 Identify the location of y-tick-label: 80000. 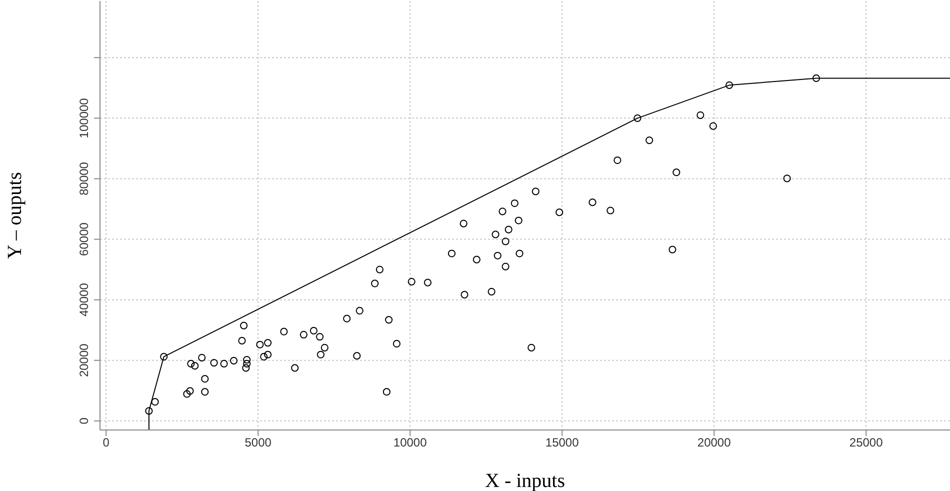
(84, 179).